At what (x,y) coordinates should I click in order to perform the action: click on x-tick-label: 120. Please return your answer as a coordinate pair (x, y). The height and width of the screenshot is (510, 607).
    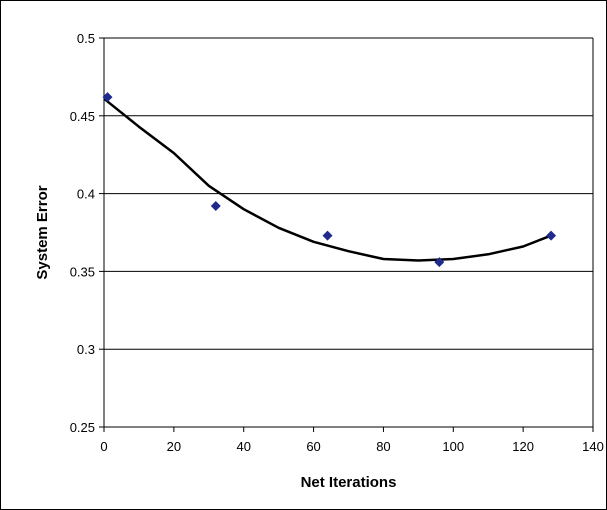
    Looking at the image, I should click on (523, 446).